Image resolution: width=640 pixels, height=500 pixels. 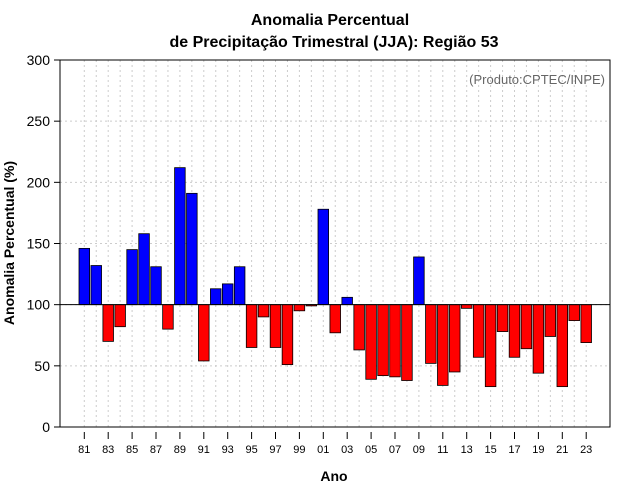 I want to click on x-tick-label: 93, so click(x=228, y=450).